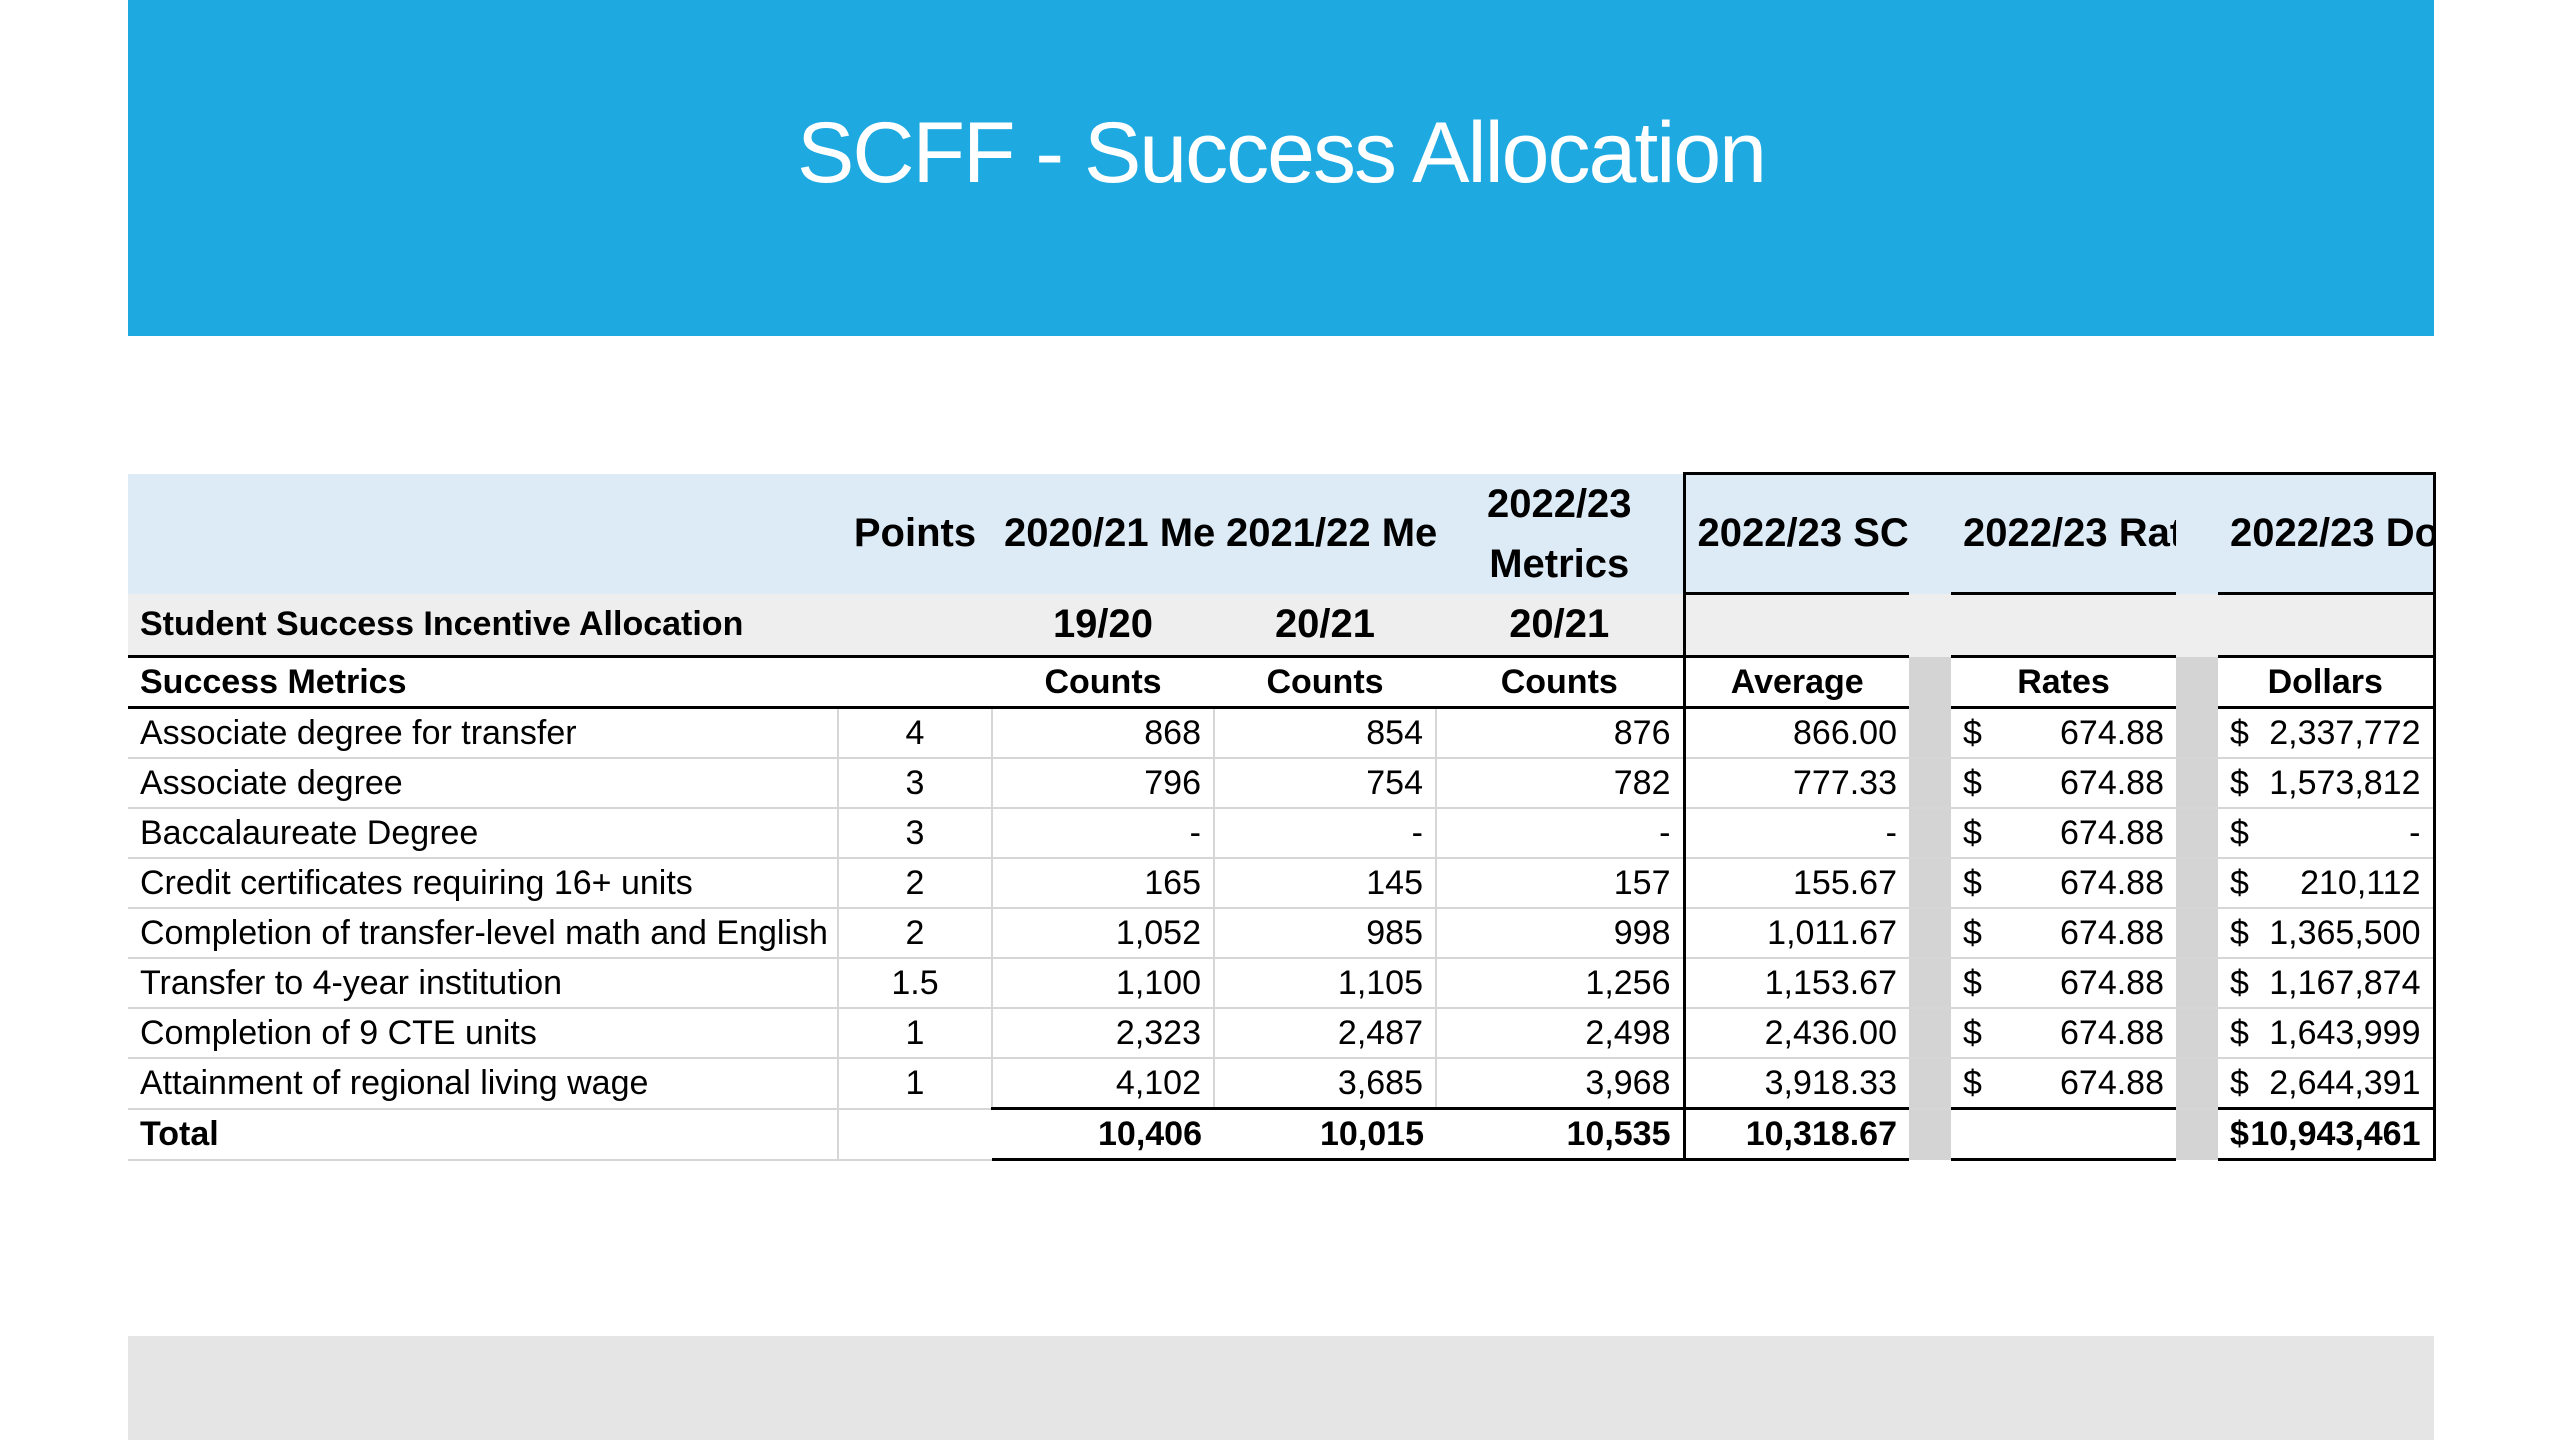 This screenshot has width=2560, height=1440. I want to click on period-dollars-blank, so click(2327, 625).